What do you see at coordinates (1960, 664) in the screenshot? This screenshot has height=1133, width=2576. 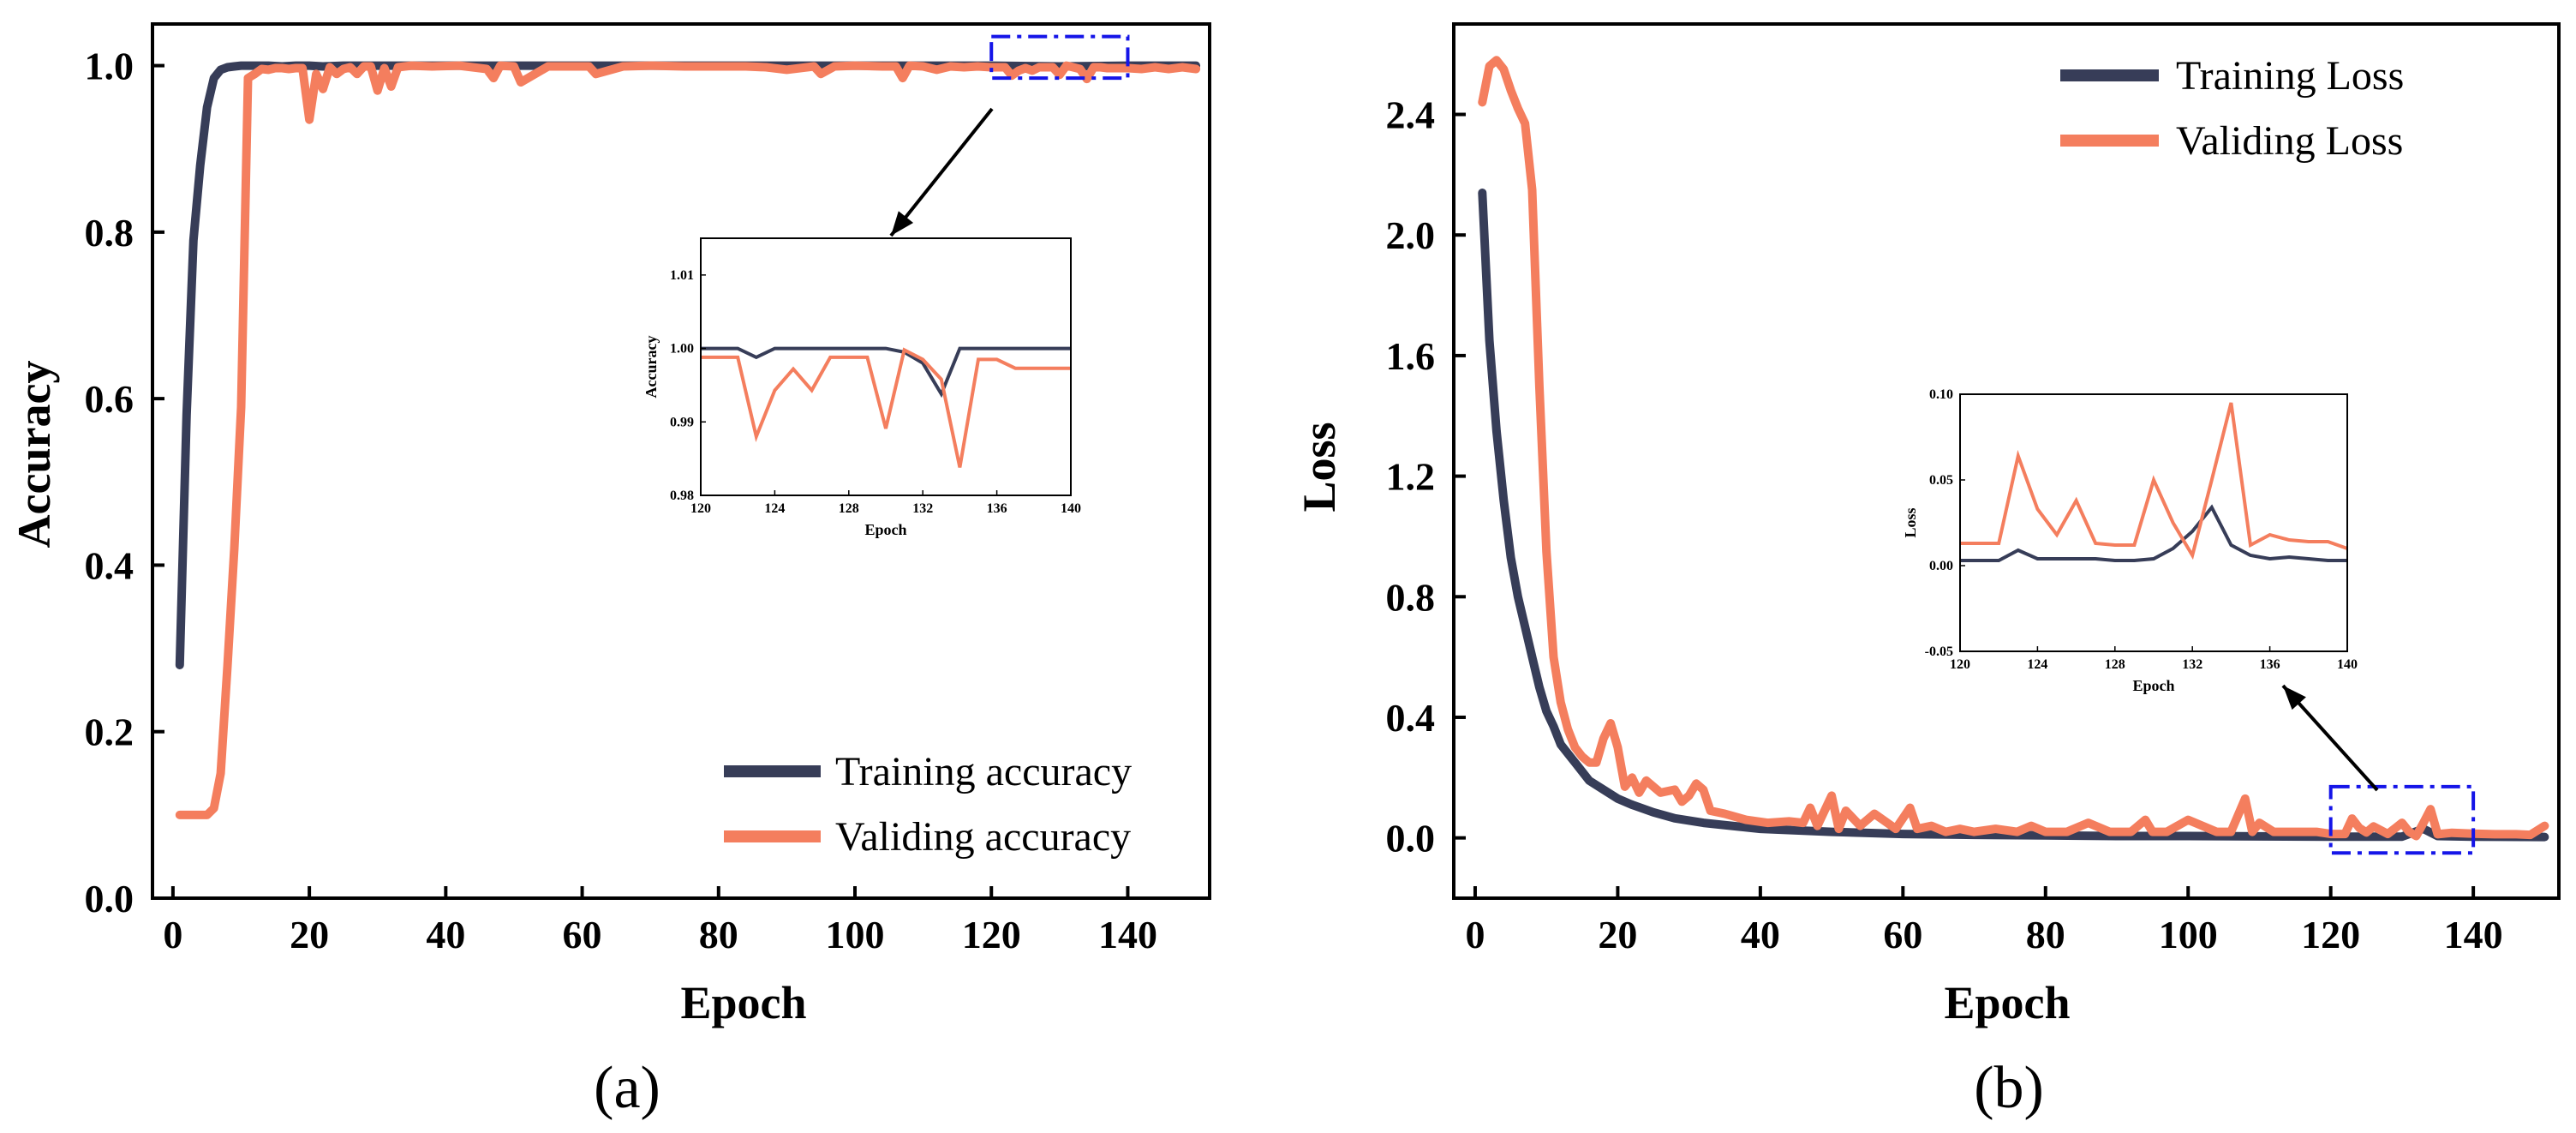 I see `loss-inset-x-tick-label: 120` at bounding box center [1960, 664].